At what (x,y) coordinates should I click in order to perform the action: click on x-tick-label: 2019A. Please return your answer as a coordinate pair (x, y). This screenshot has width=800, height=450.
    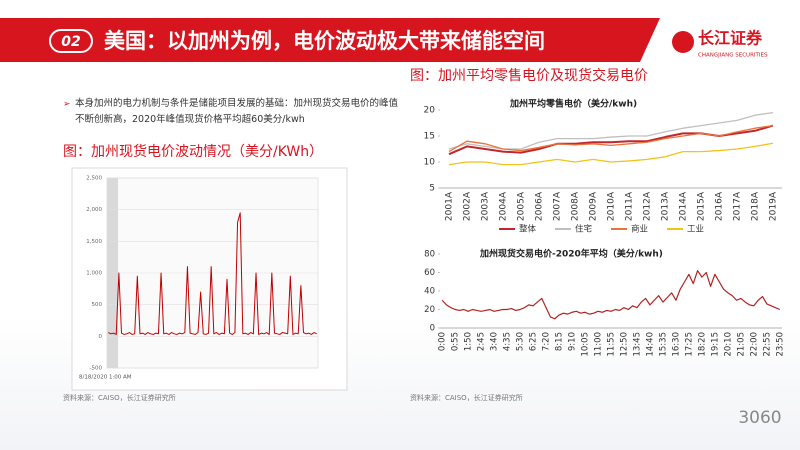
    Looking at the image, I should click on (774, 206).